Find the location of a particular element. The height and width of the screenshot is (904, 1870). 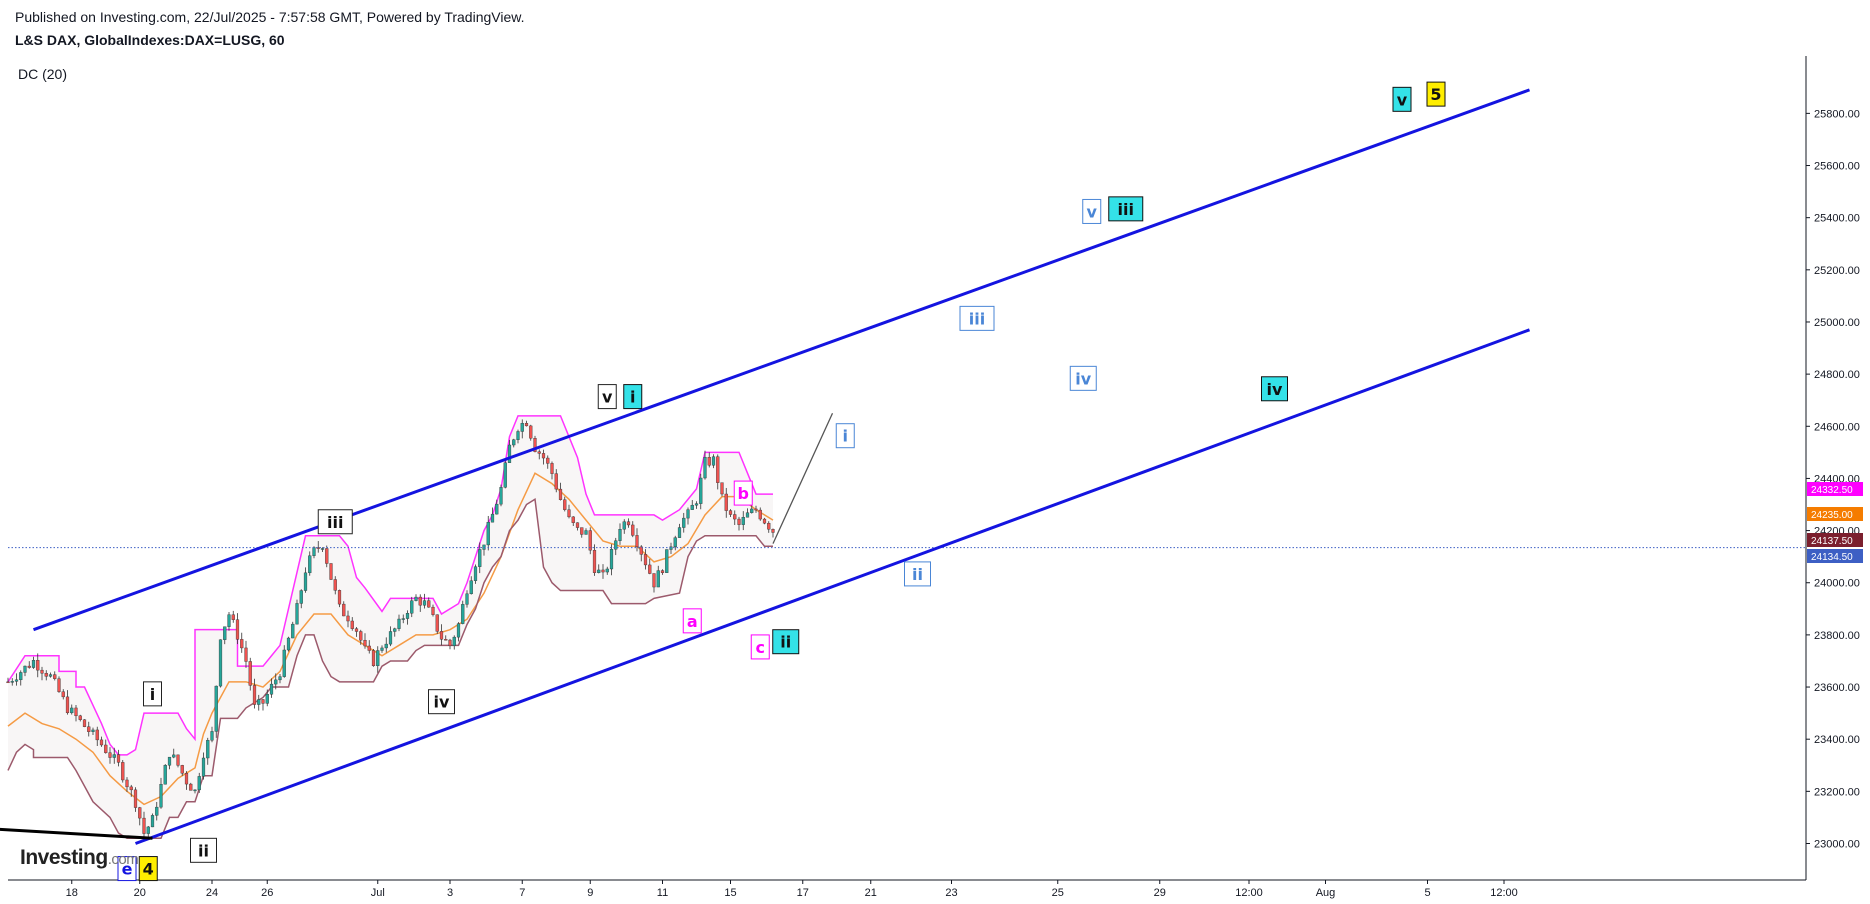

wave-label-text: a is located at coordinates (692, 621).